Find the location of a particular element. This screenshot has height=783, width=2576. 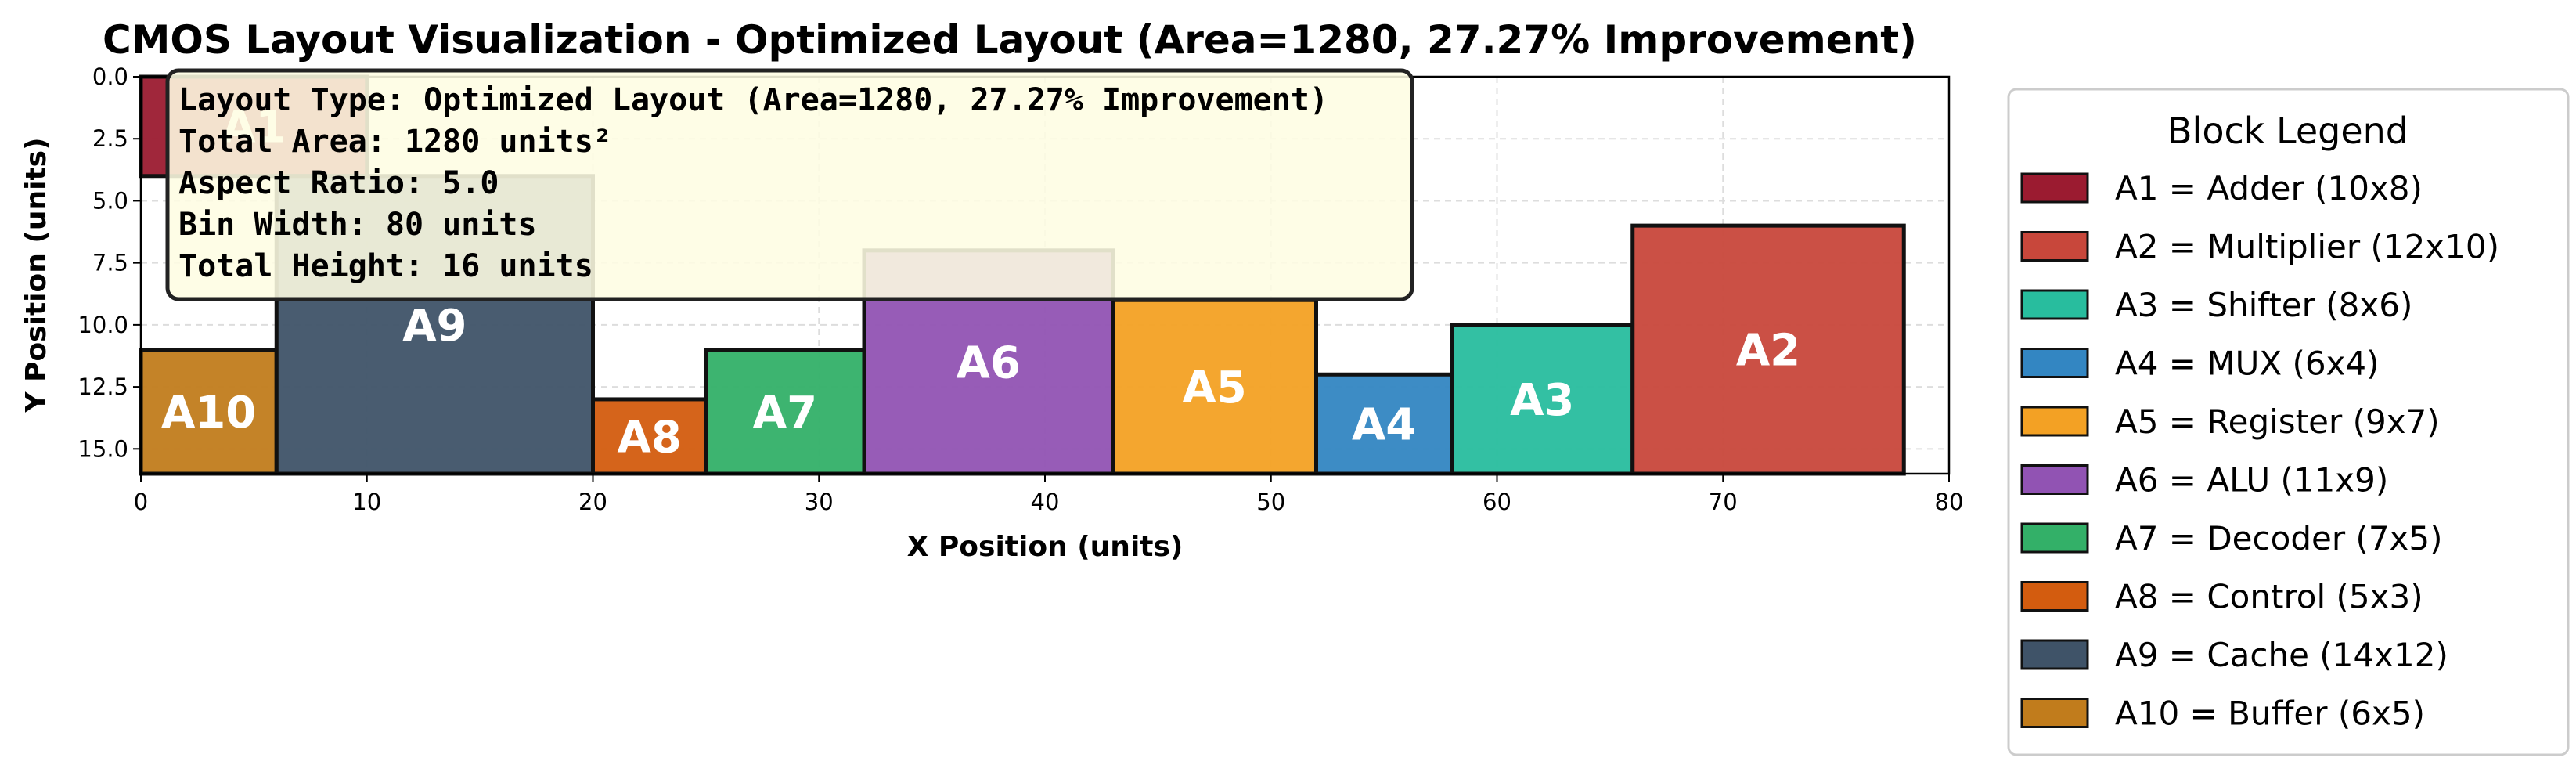

info-line: Total Height: 16 units is located at coordinates (385, 266).